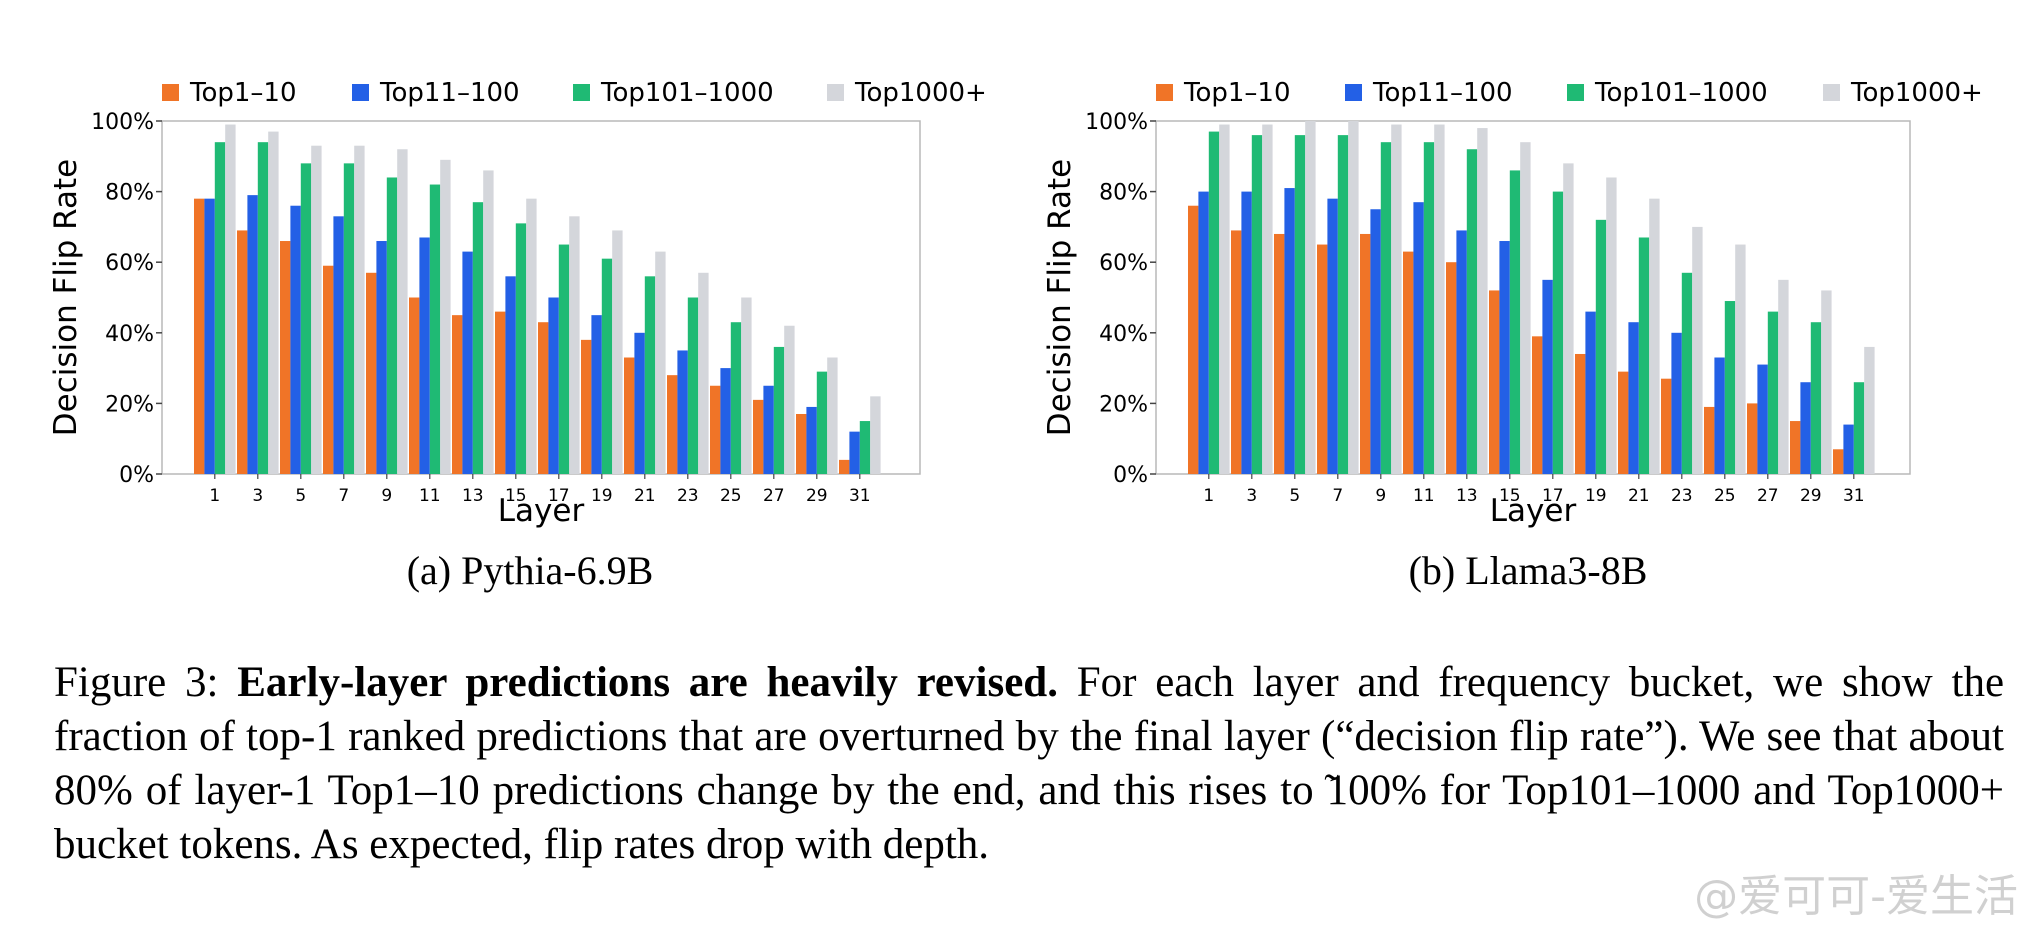 Image resolution: width=2034 pixels, height=928 pixels. Describe the element at coordinates (129, 404) in the screenshot. I see `chart-a-ytick-label: 20%` at that location.